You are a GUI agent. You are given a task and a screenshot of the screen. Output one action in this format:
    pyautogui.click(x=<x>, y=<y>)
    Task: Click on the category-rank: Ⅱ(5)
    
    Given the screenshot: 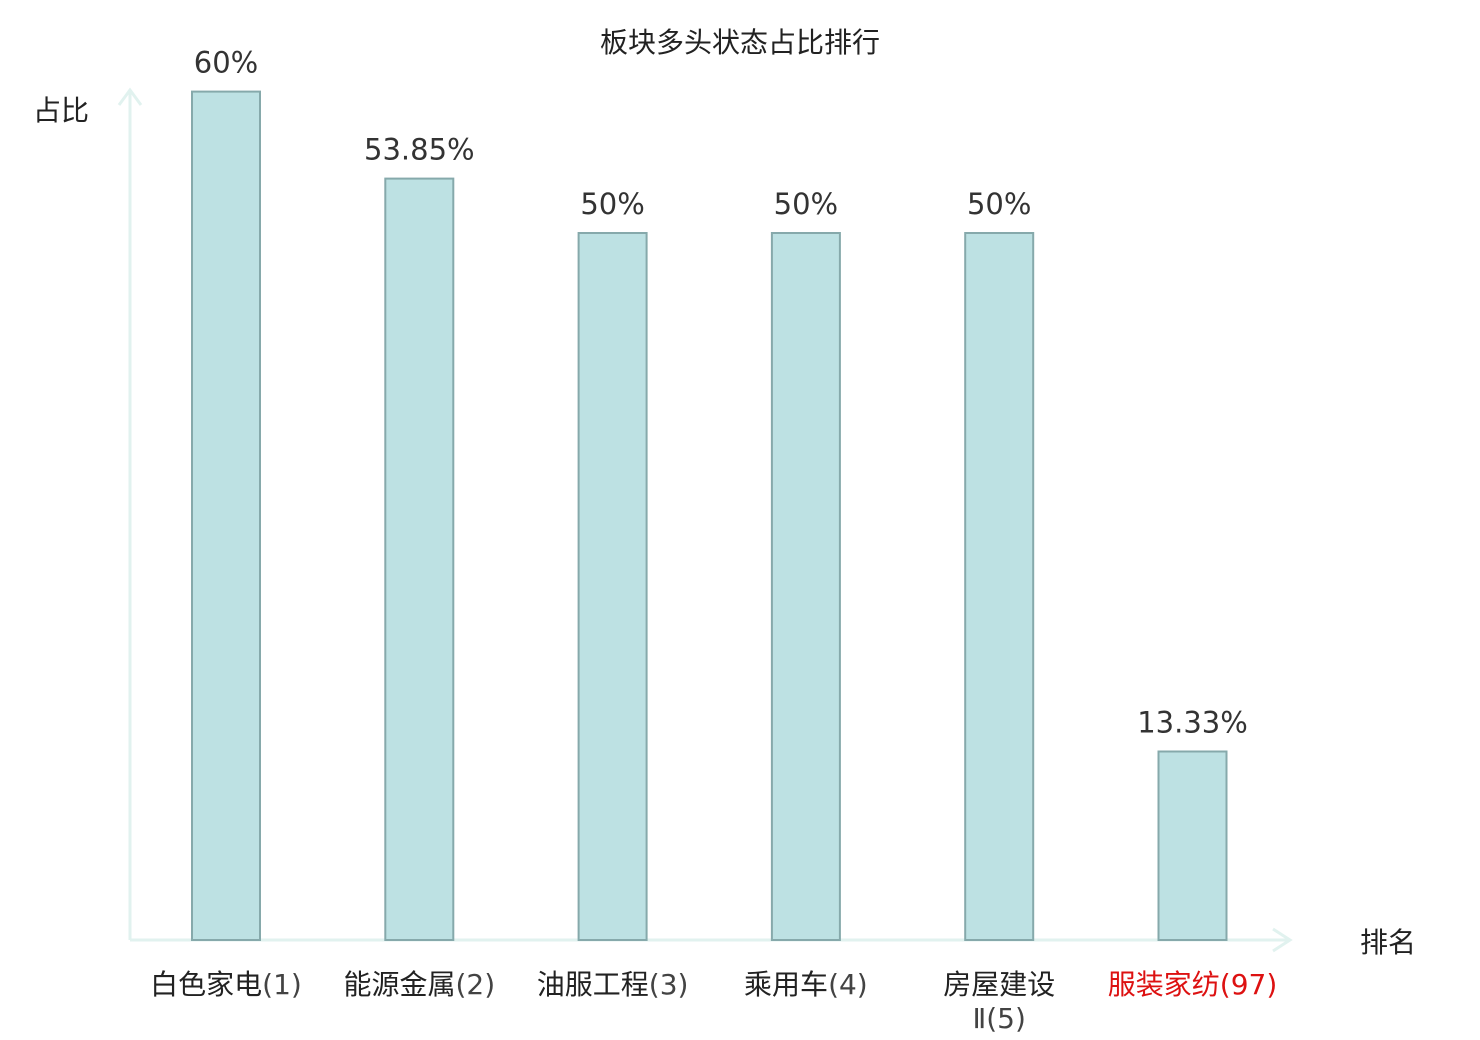 What is the action you would take?
    pyautogui.click(x=998, y=1018)
    